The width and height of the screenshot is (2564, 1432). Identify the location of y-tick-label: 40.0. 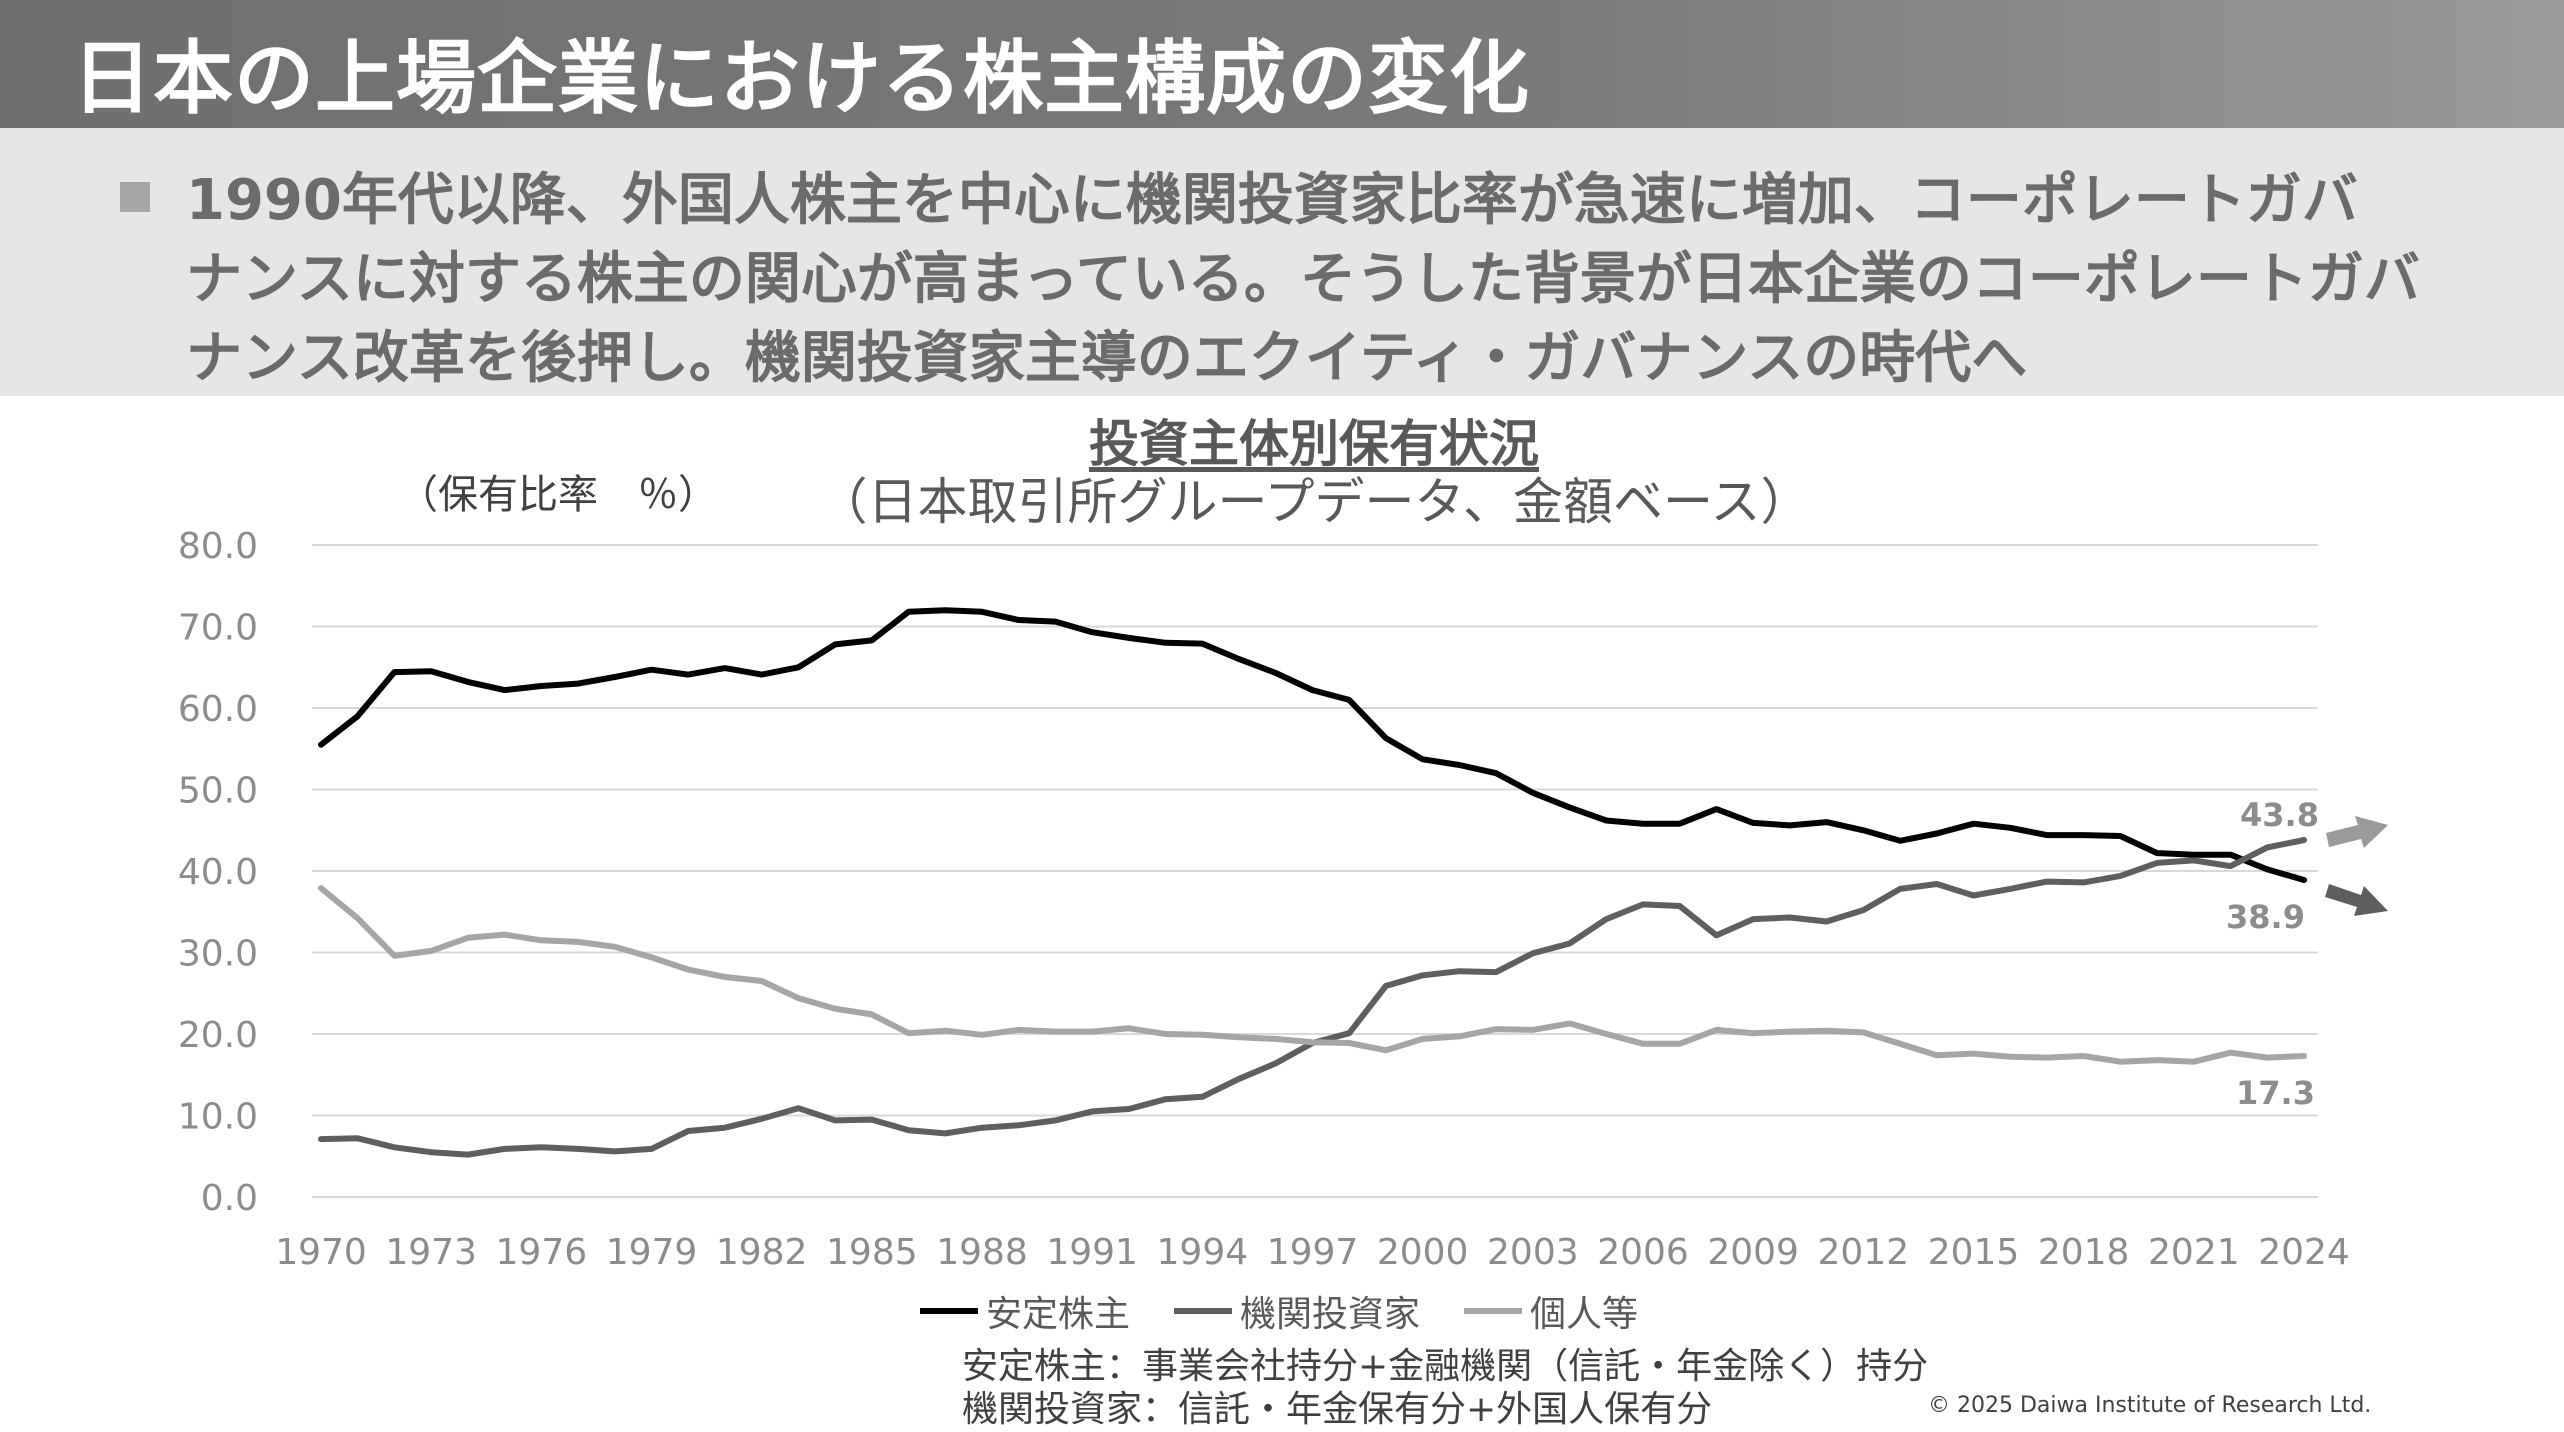
(218, 872).